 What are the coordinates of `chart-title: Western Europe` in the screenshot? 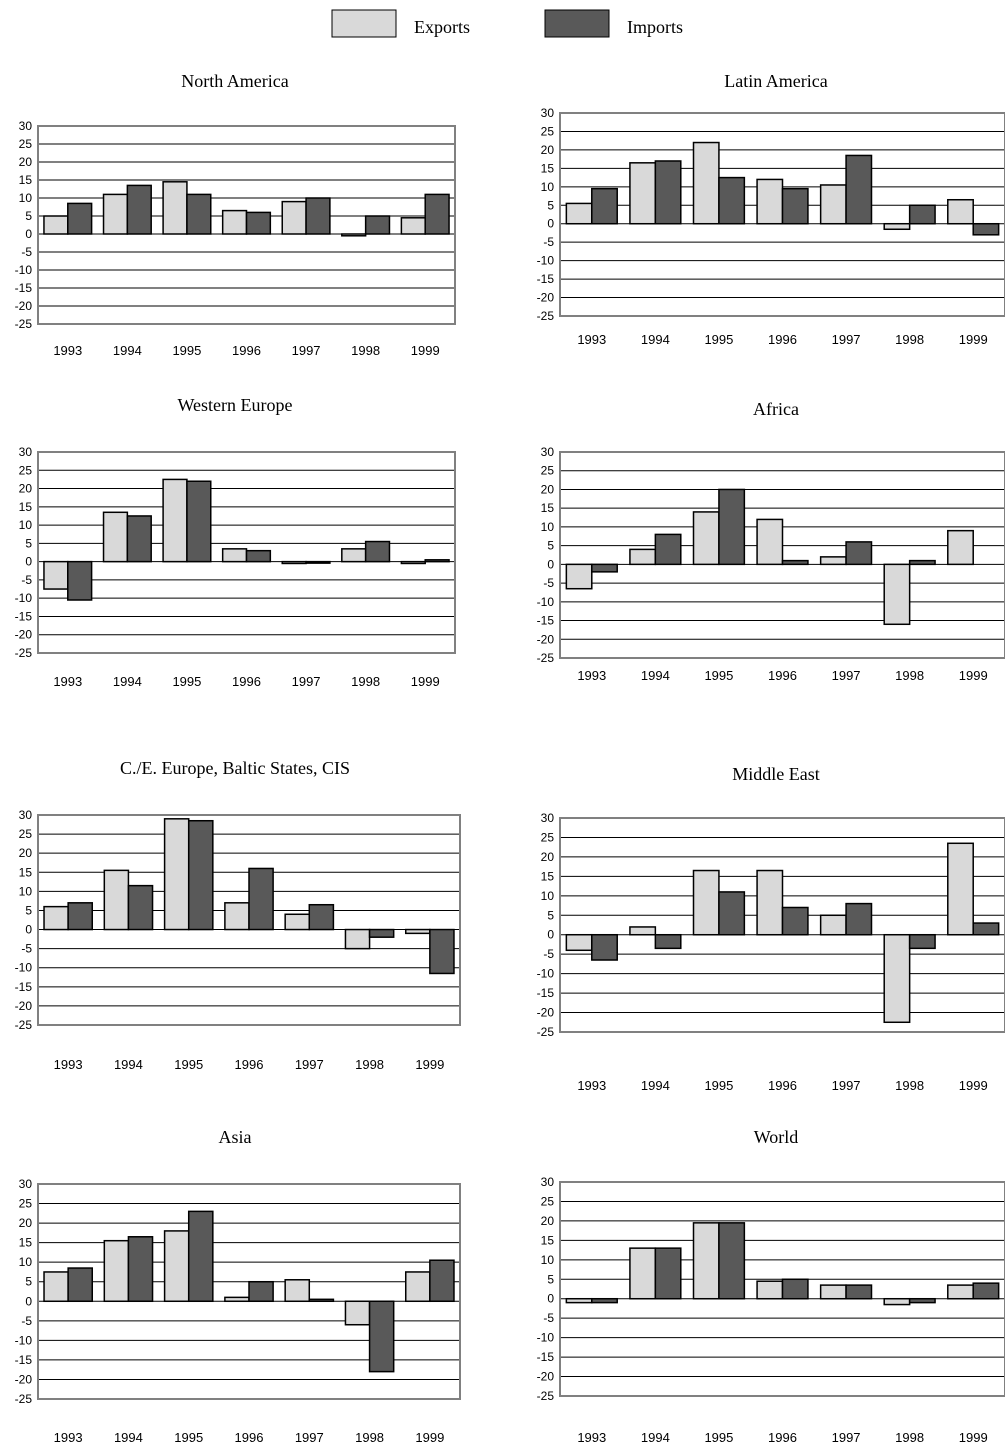 It's located at (234, 405).